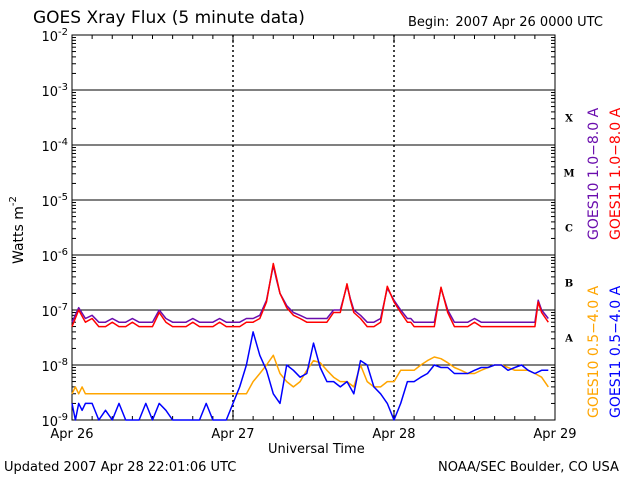  Describe the element at coordinates (54, 201) in the screenshot. I see `y-tick-label: 10⁻⁵` at that location.